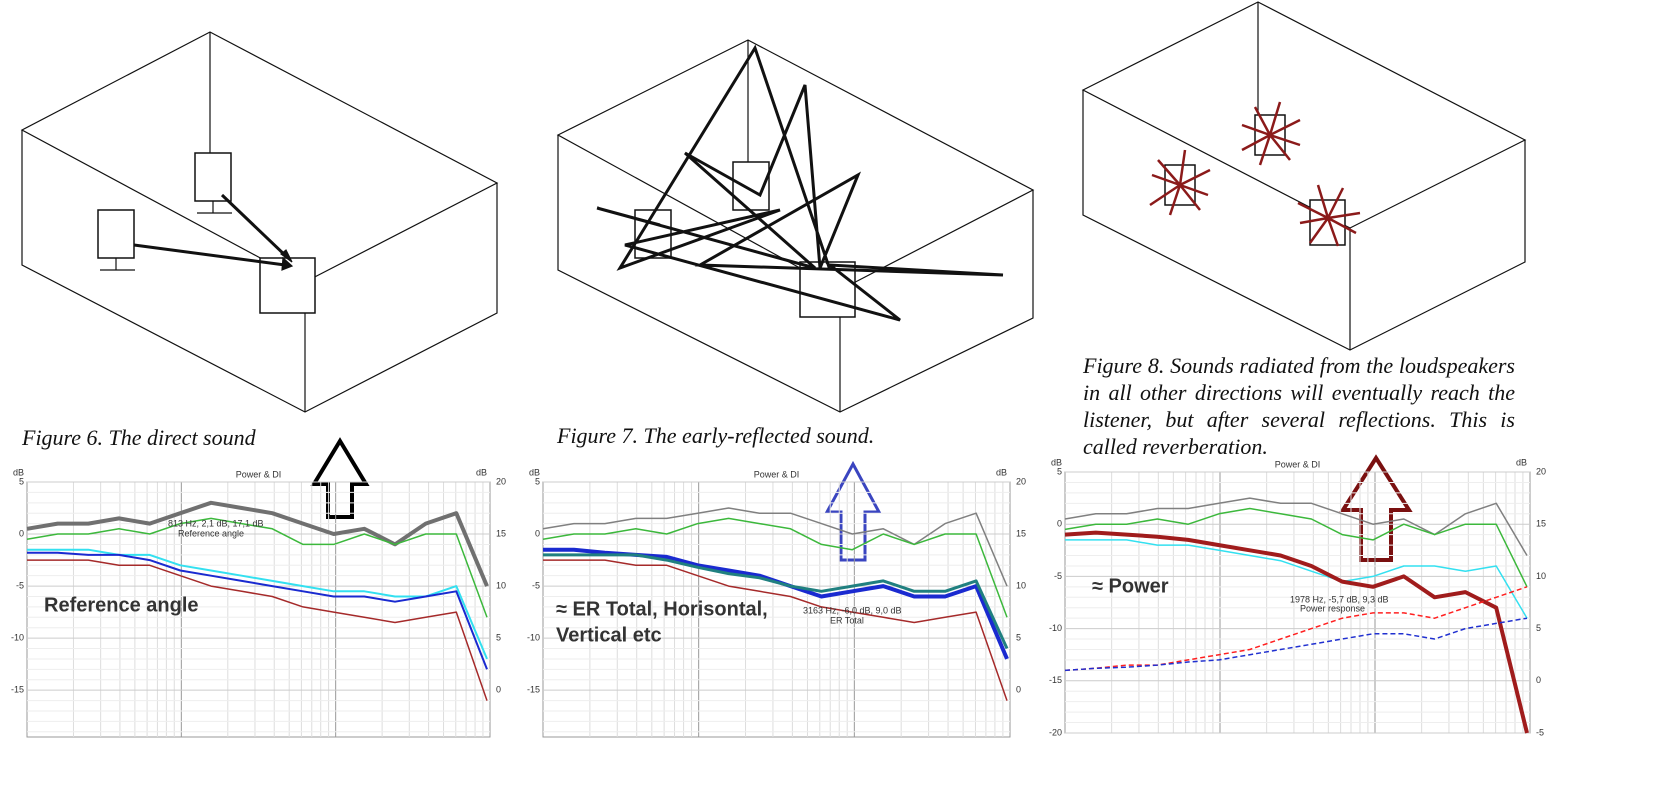  I want to click on callout-label: Reference angle, so click(121, 605).